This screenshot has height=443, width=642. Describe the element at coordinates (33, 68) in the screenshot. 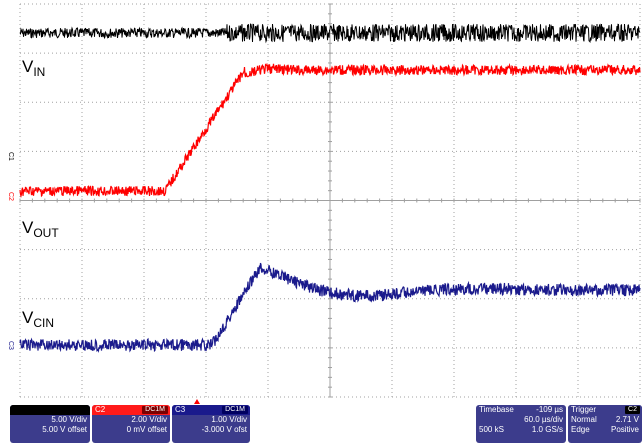

I see `vin-label: VIN` at that location.